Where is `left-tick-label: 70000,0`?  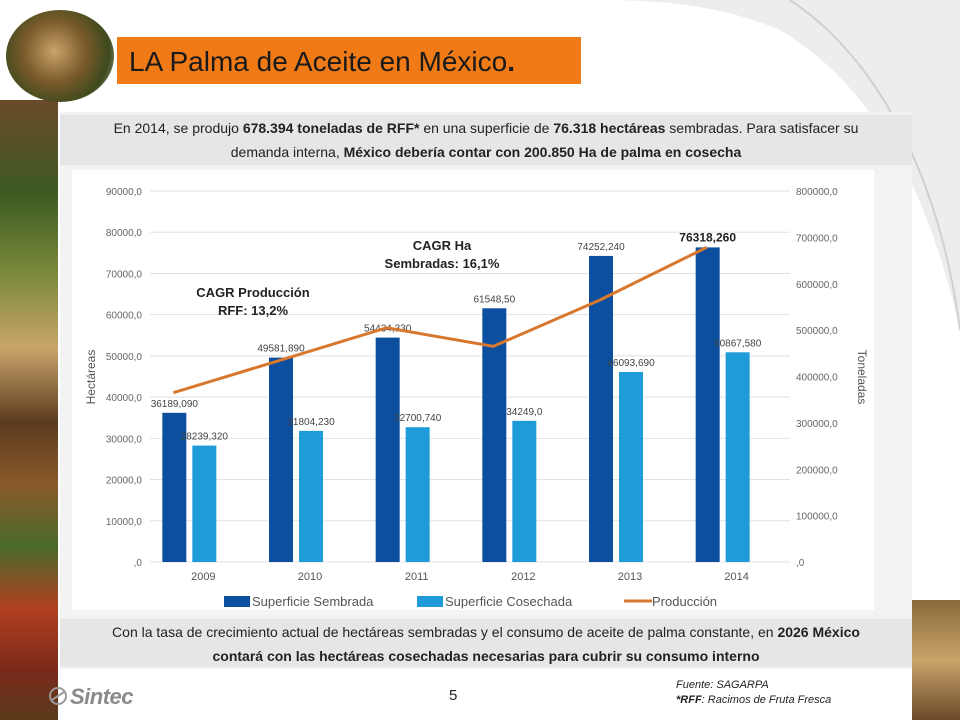
left-tick-label: 70000,0 is located at coordinates (124, 274).